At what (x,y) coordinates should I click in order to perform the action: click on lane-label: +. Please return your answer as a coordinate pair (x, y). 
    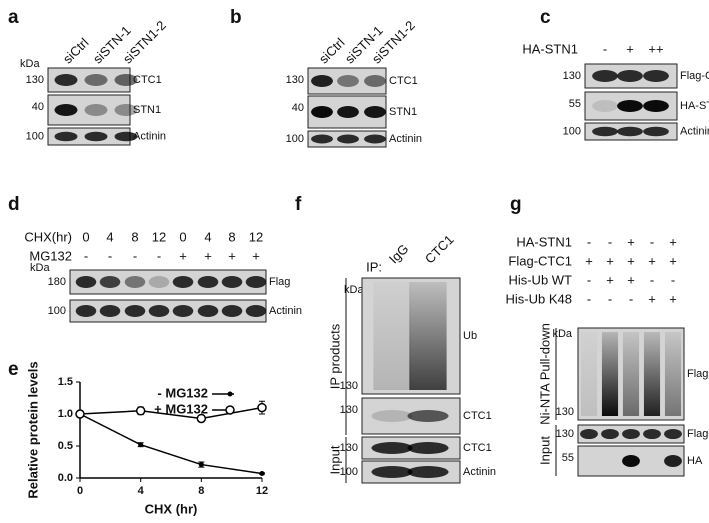
    Looking at the image, I should click on (630, 48).